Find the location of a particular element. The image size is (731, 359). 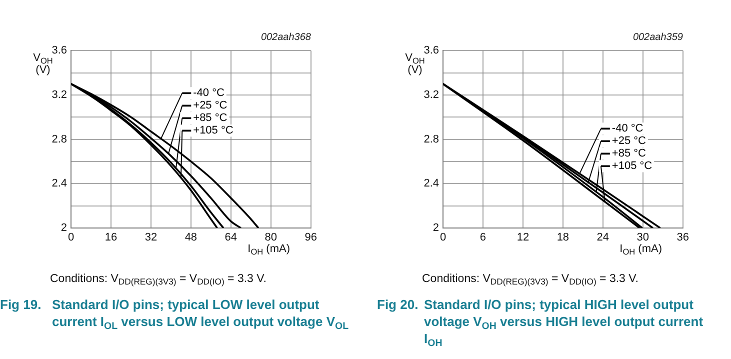

x-tick-label: 16 is located at coordinates (111, 238).